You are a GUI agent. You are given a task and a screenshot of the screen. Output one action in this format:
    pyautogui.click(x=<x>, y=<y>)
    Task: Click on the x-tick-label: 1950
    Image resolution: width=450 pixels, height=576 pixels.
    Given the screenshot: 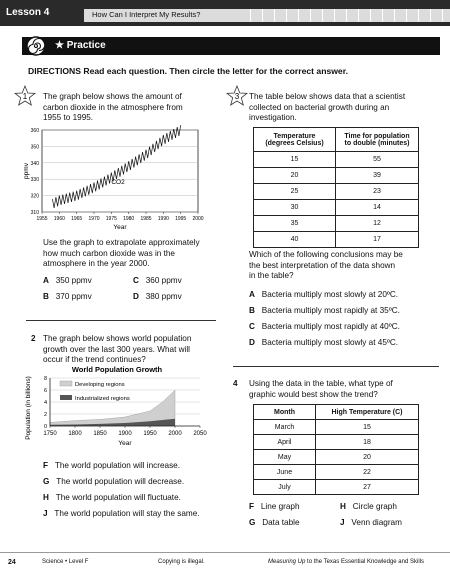 What is the action you would take?
    pyautogui.click(x=150, y=434)
    